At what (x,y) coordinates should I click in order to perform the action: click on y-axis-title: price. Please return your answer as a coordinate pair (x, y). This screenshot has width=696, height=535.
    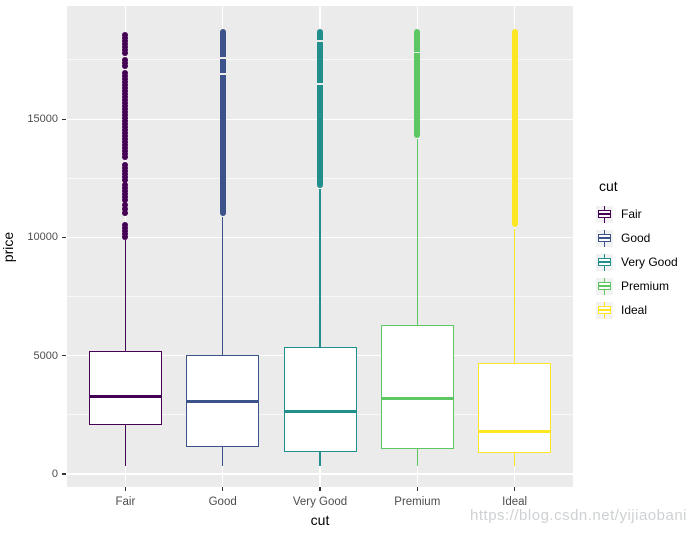
    Looking at the image, I should click on (8, 247).